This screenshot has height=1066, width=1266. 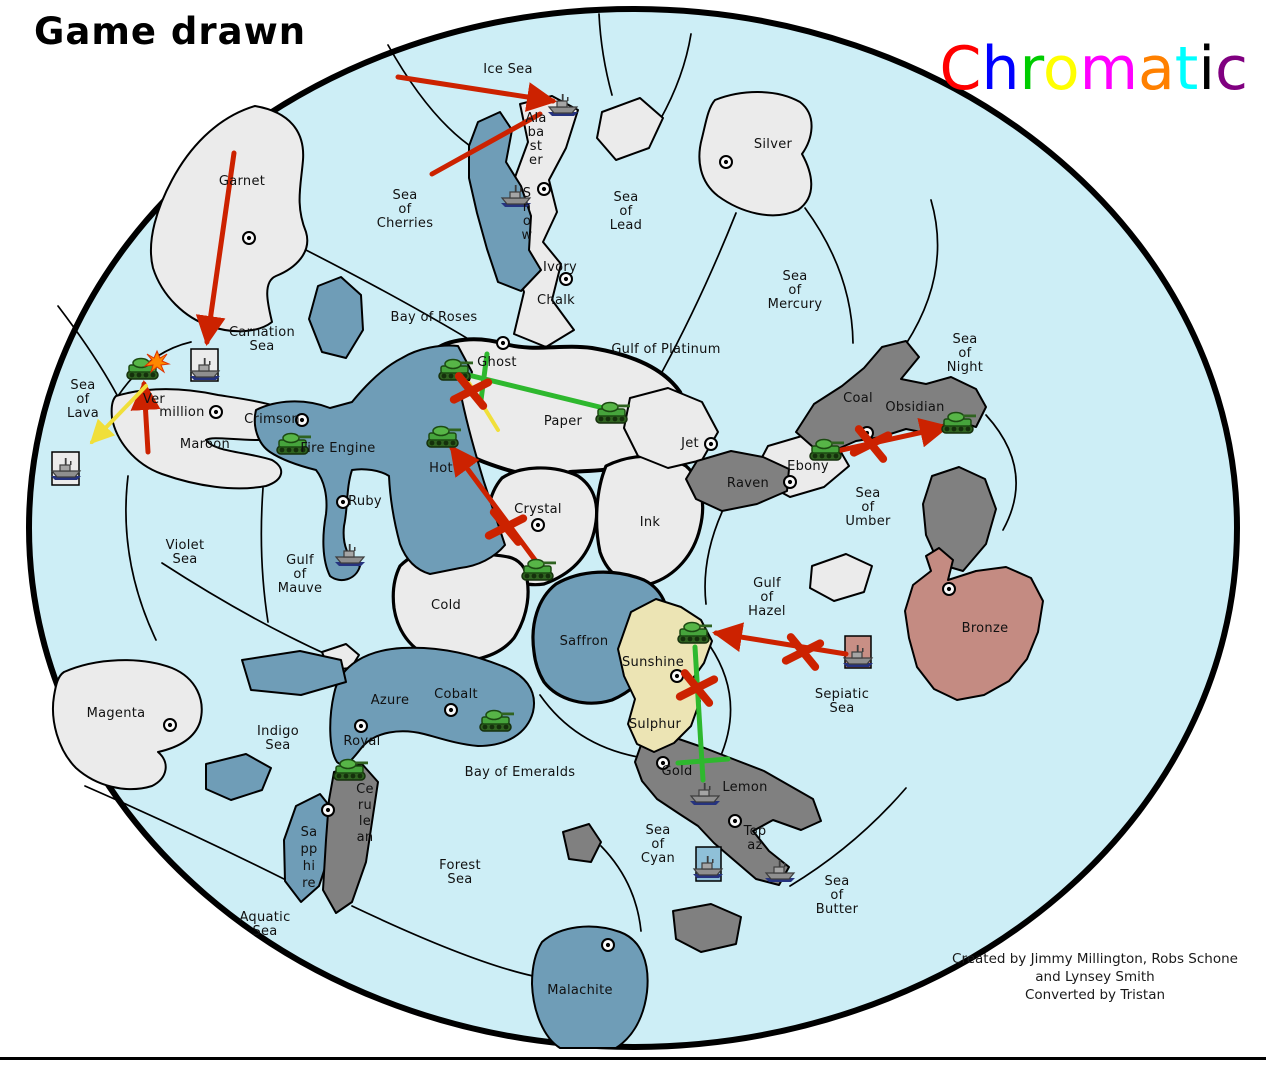 I want to click on region-malachite, so click(x=590, y=987).